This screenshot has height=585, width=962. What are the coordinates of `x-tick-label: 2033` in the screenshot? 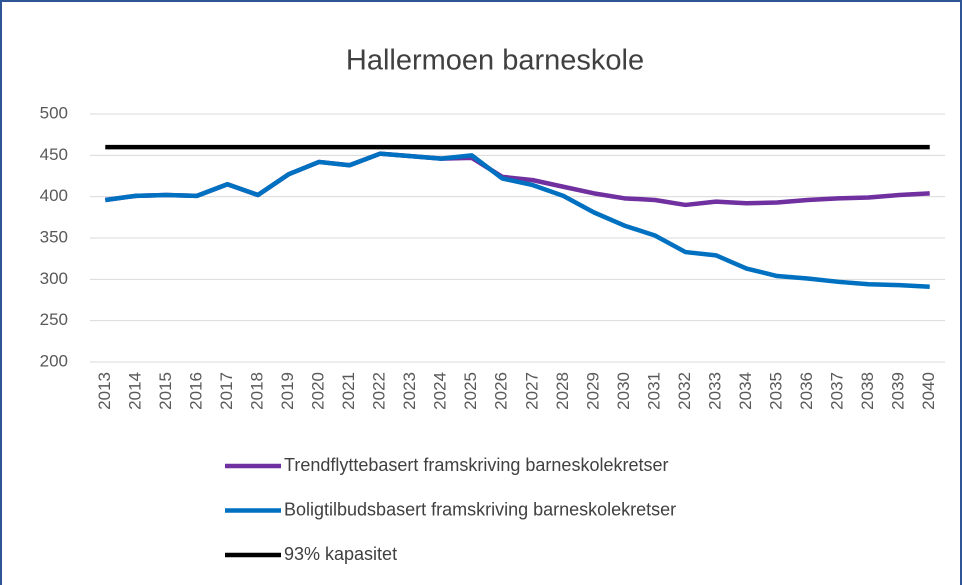 It's located at (714, 391).